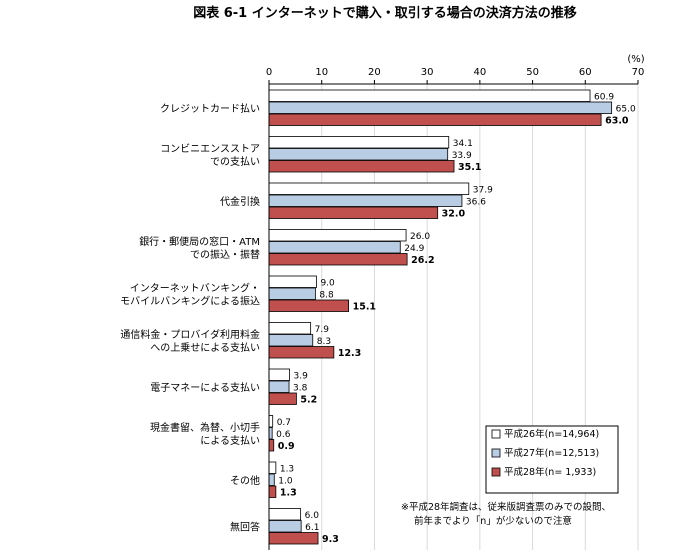  What do you see at coordinates (604, 98) in the screenshot?
I see `value-label: 60.9` at bounding box center [604, 98].